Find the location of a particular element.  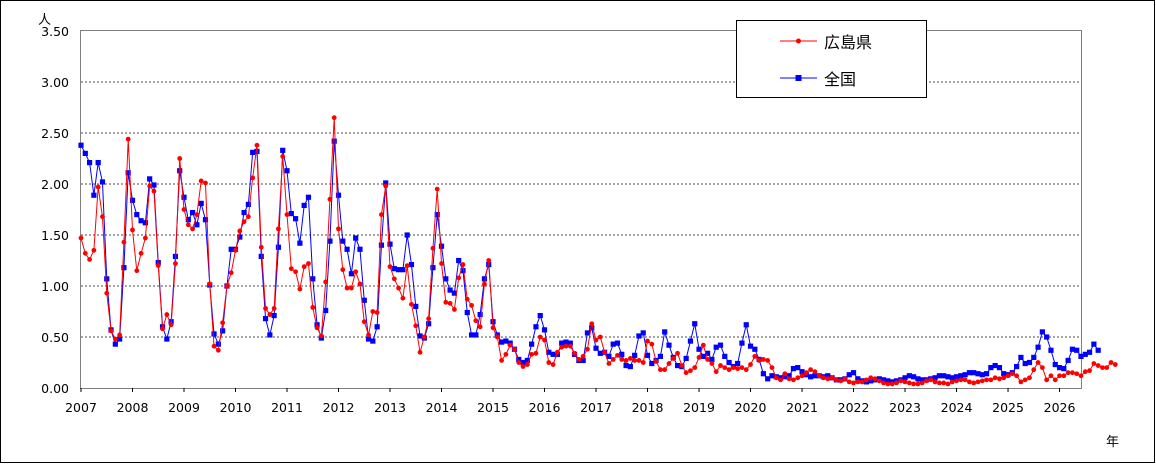

x-tick-label: 2017 is located at coordinates (596, 407).